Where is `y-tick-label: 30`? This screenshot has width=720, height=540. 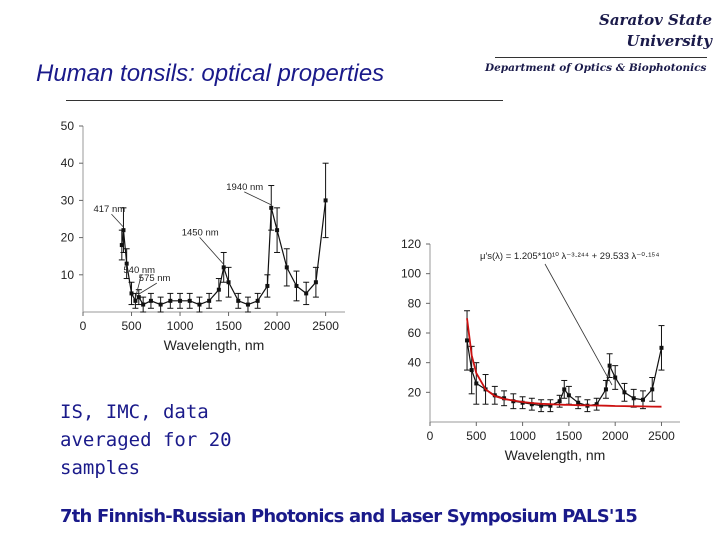 y-tick-label: 30 is located at coordinates (68, 200).